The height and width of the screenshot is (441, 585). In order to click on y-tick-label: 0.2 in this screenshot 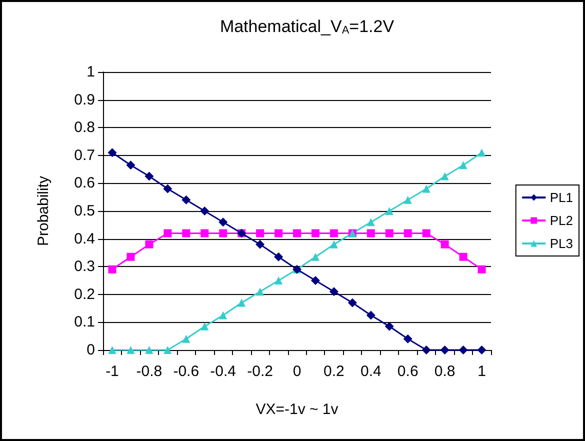, I will do `click(84, 294)`.